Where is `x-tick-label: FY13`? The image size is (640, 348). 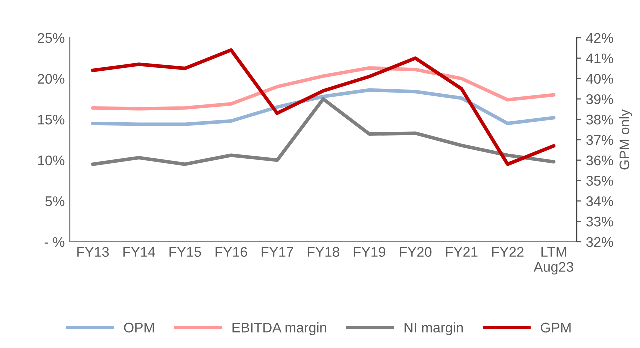 x-tick-label: FY13 is located at coordinates (94, 252).